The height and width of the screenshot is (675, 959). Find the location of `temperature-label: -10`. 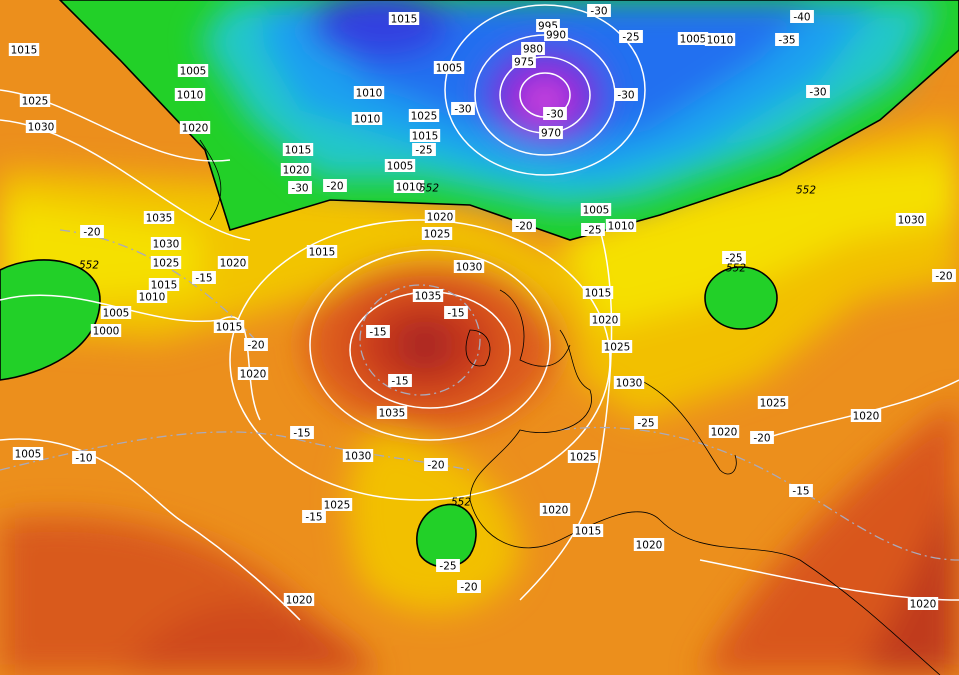

temperature-label: -10 is located at coordinates (83, 459).